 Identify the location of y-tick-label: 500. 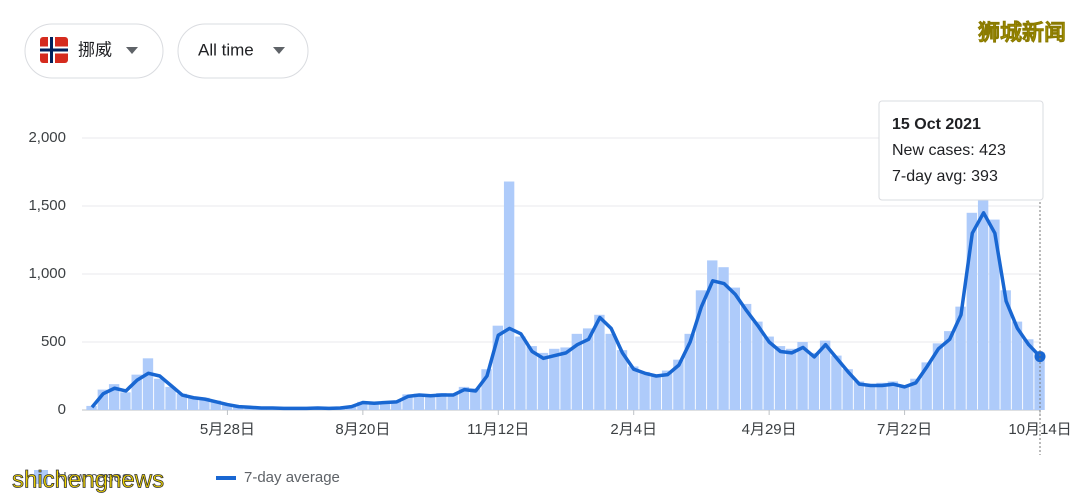
(53, 341).